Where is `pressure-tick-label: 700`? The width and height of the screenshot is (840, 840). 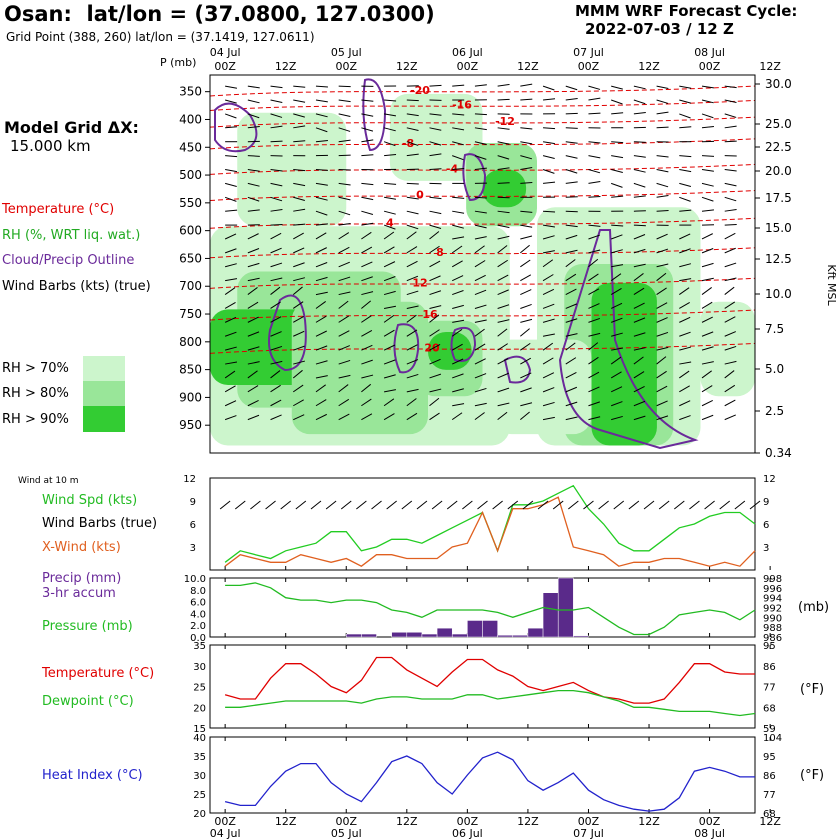 pressure-tick-label: 700 is located at coordinates (190, 286).